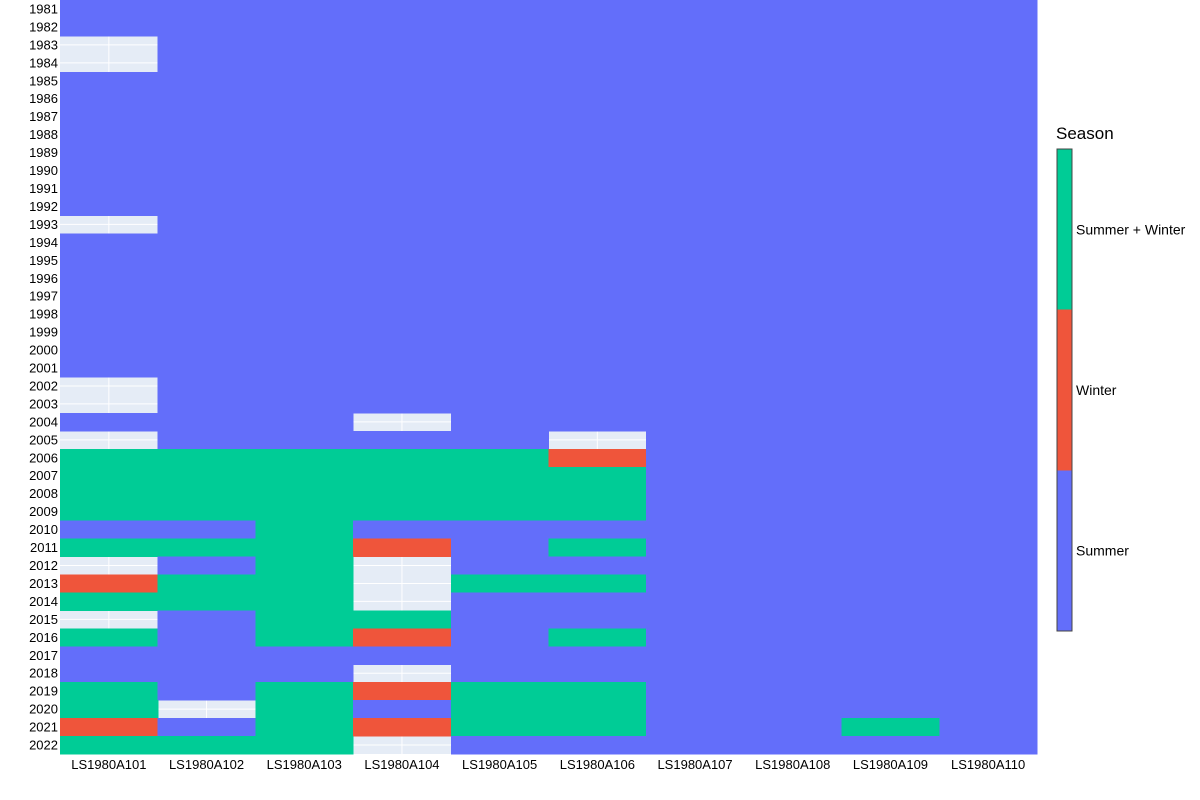 This screenshot has height=800, width=1200. What do you see at coordinates (43, 170) in the screenshot?
I see `y-tick-label: 1990` at bounding box center [43, 170].